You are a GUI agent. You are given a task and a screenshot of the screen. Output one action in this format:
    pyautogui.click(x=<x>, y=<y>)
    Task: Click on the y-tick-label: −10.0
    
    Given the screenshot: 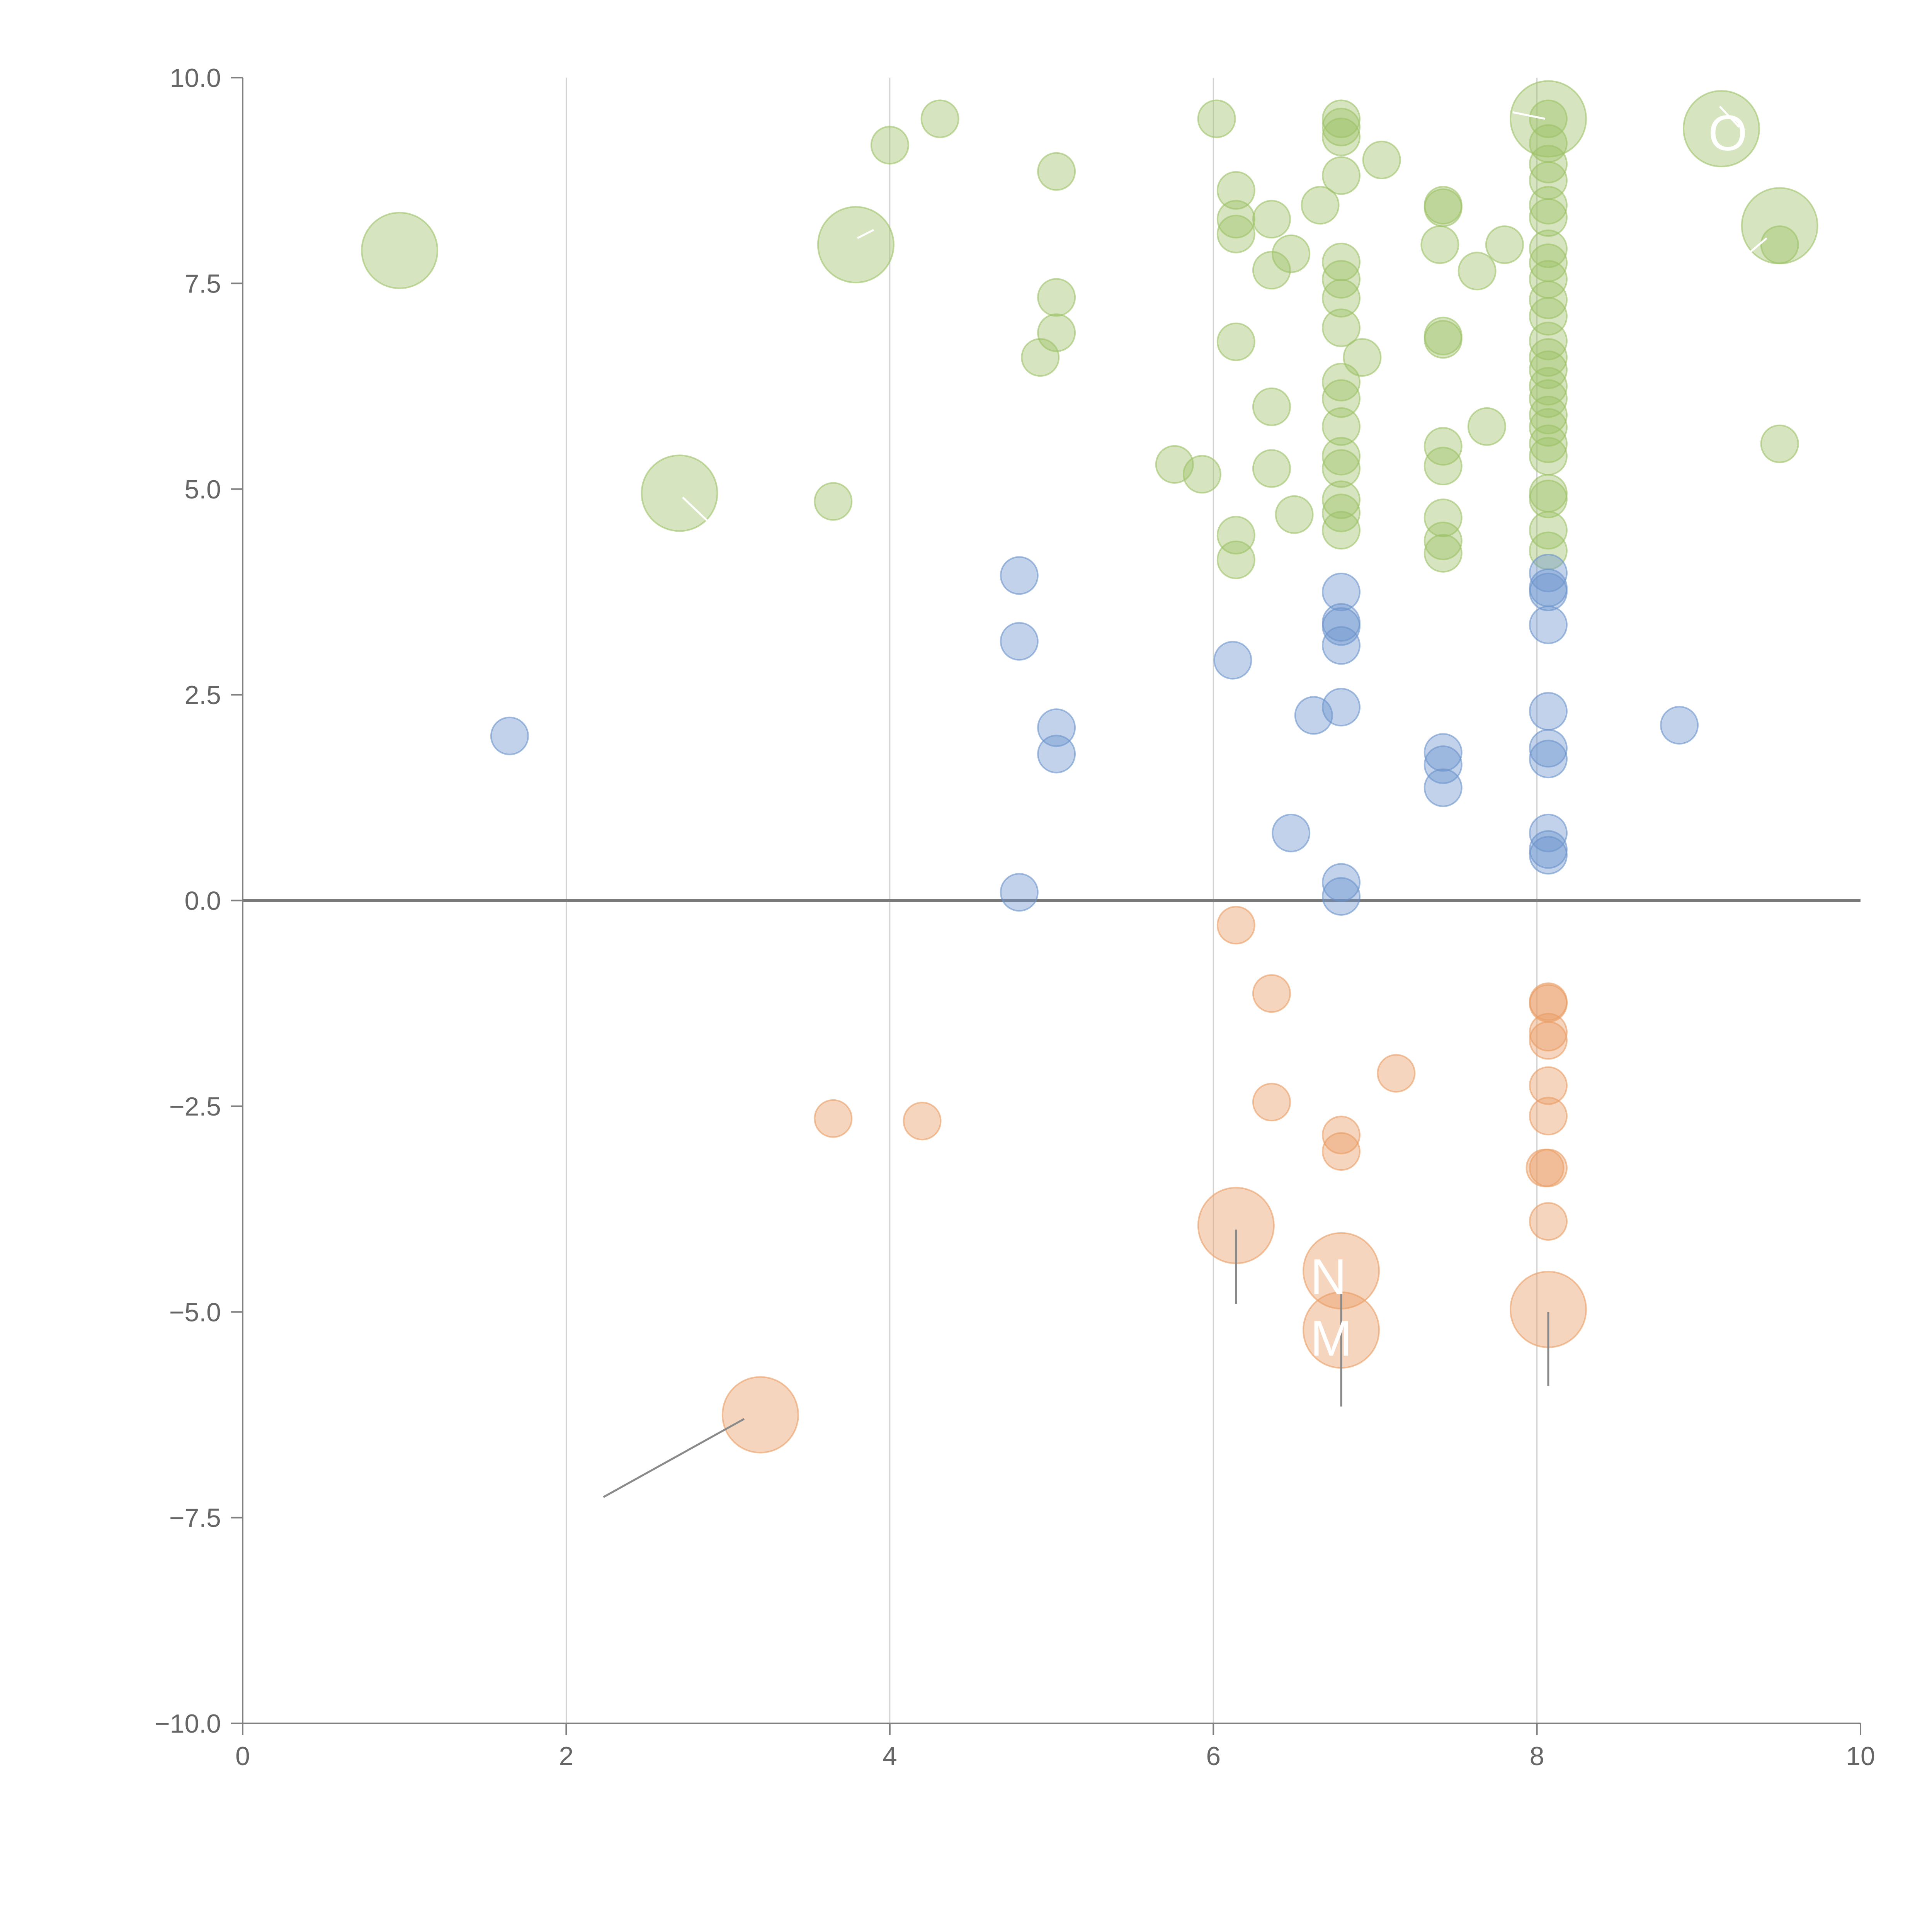 What is the action you would take?
    pyautogui.click(x=188, y=1724)
    